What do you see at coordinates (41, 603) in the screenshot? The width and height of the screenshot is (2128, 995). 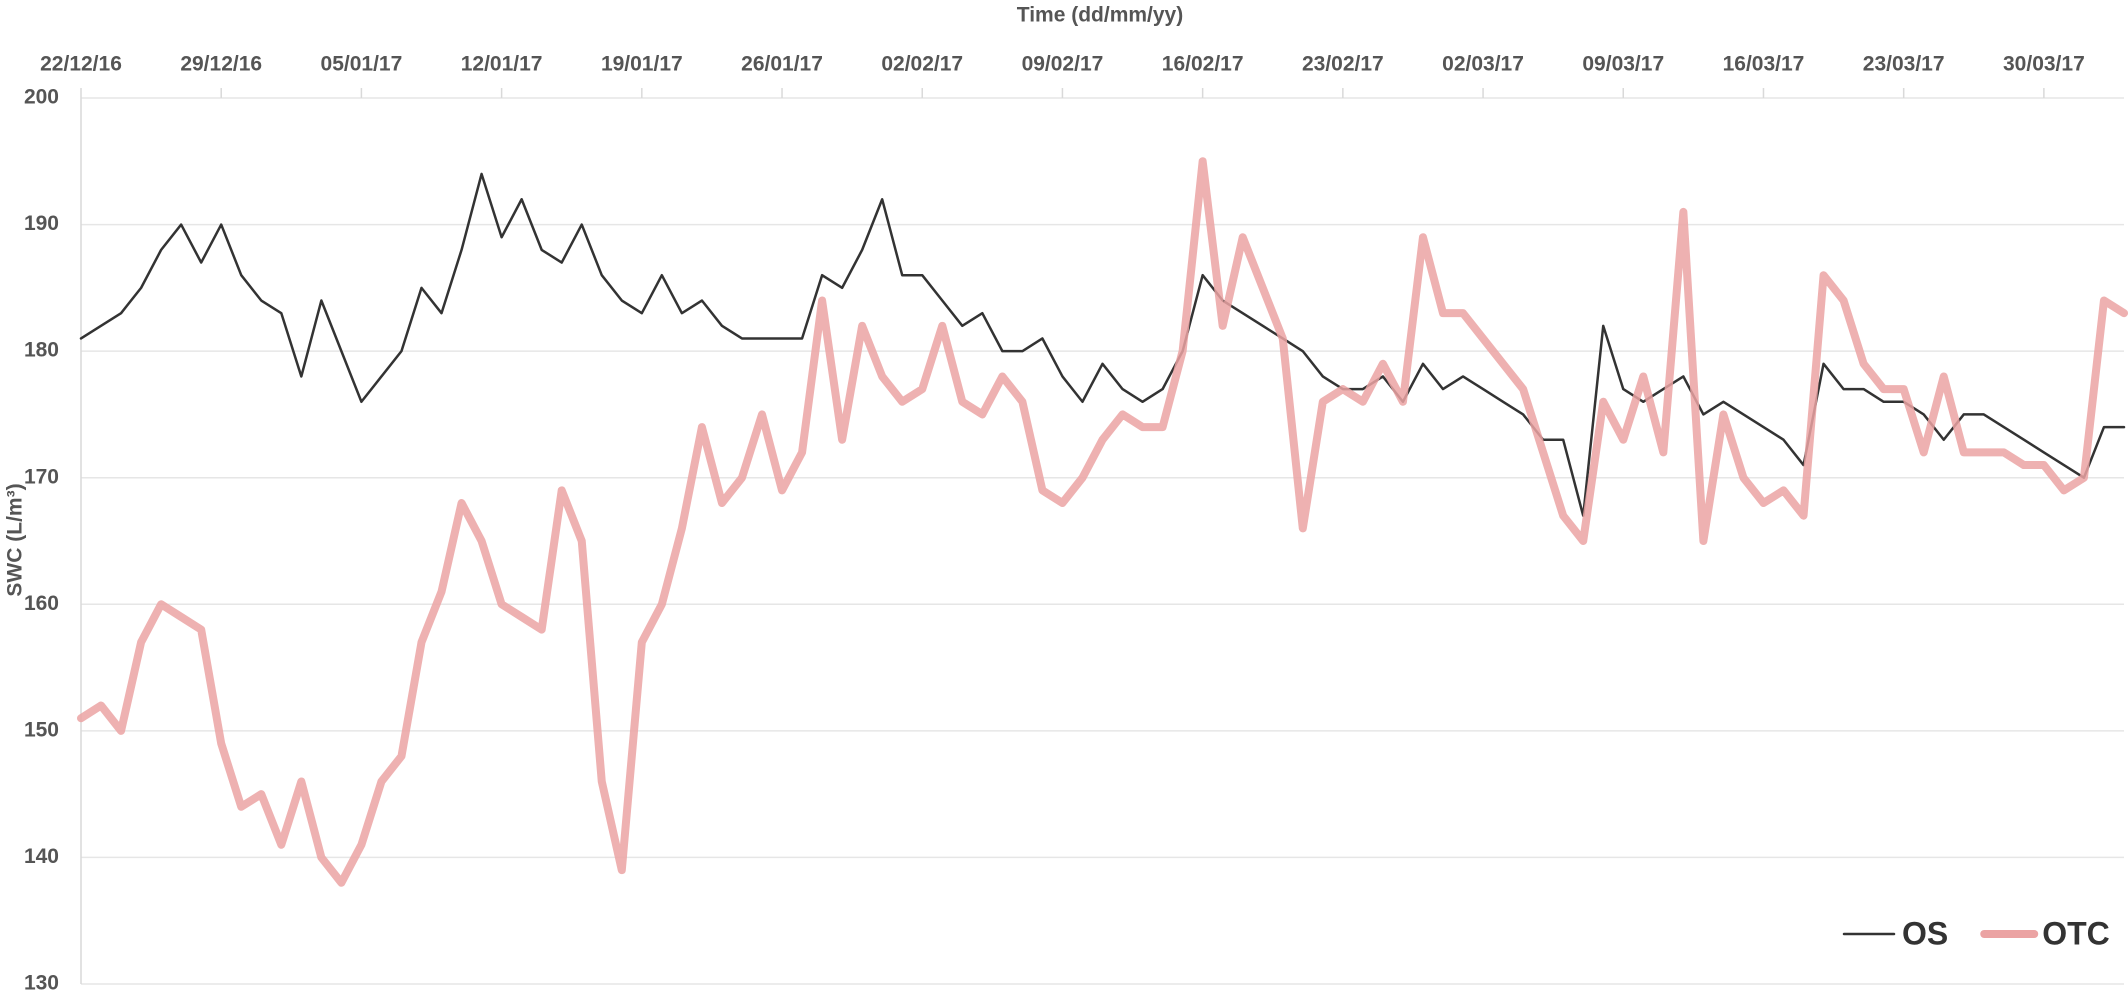 I see `y-tick-label: 160` at bounding box center [41, 603].